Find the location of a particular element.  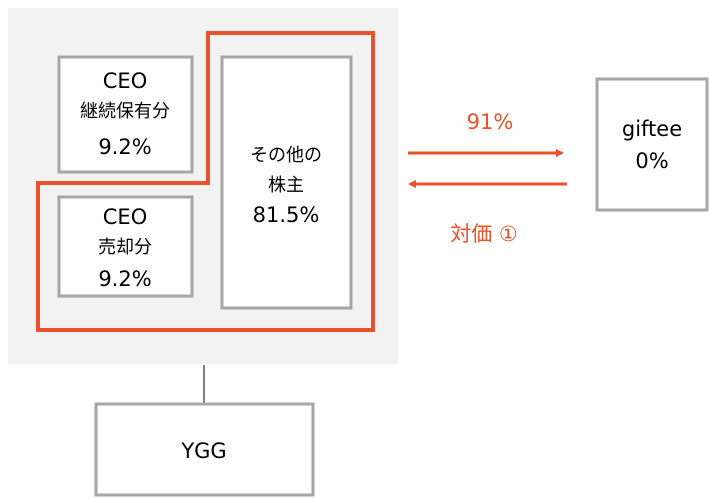

others-pct: 81.5% is located at coordinates (286, 215).